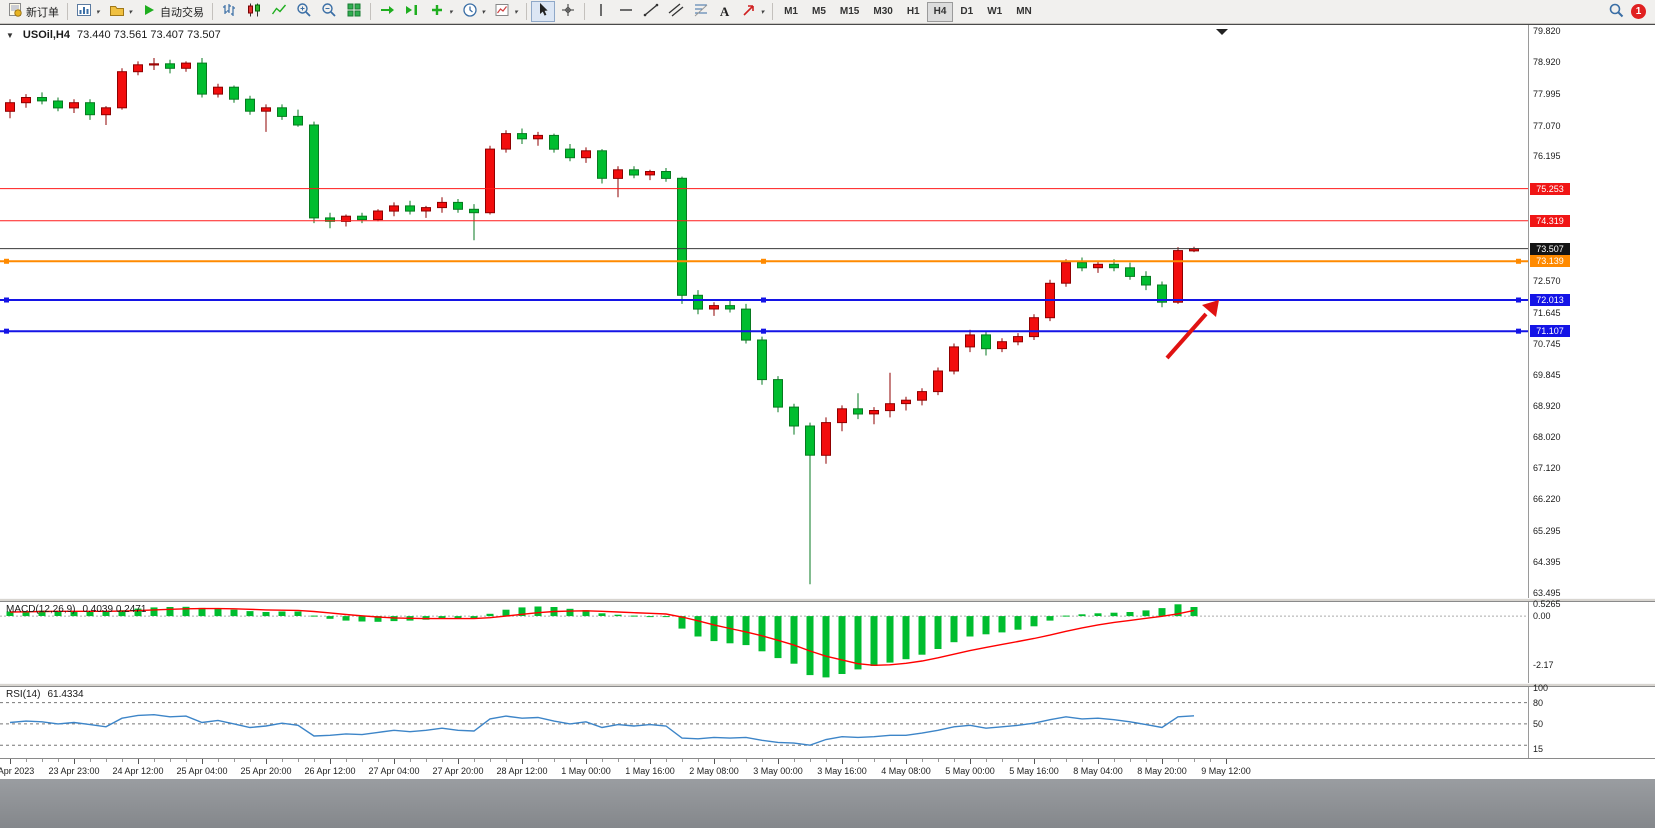 This screenshot has width=1655, height=828. Describe the element at coordinates (1547, 343) in the screenshot. I see `price-scale-label: 70.745` at that location.